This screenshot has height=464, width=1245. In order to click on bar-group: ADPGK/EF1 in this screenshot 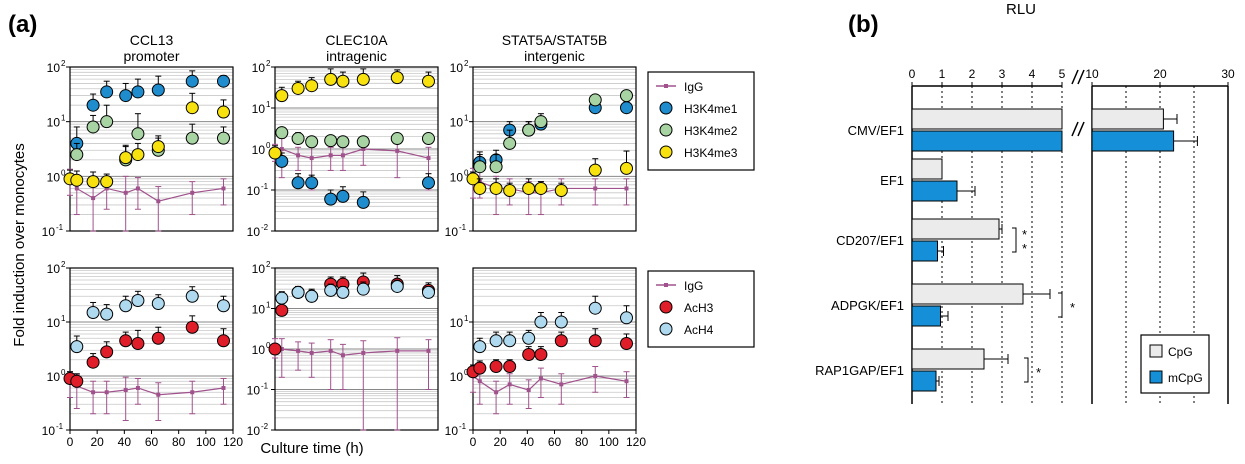, I will do `click(941, 305)`.